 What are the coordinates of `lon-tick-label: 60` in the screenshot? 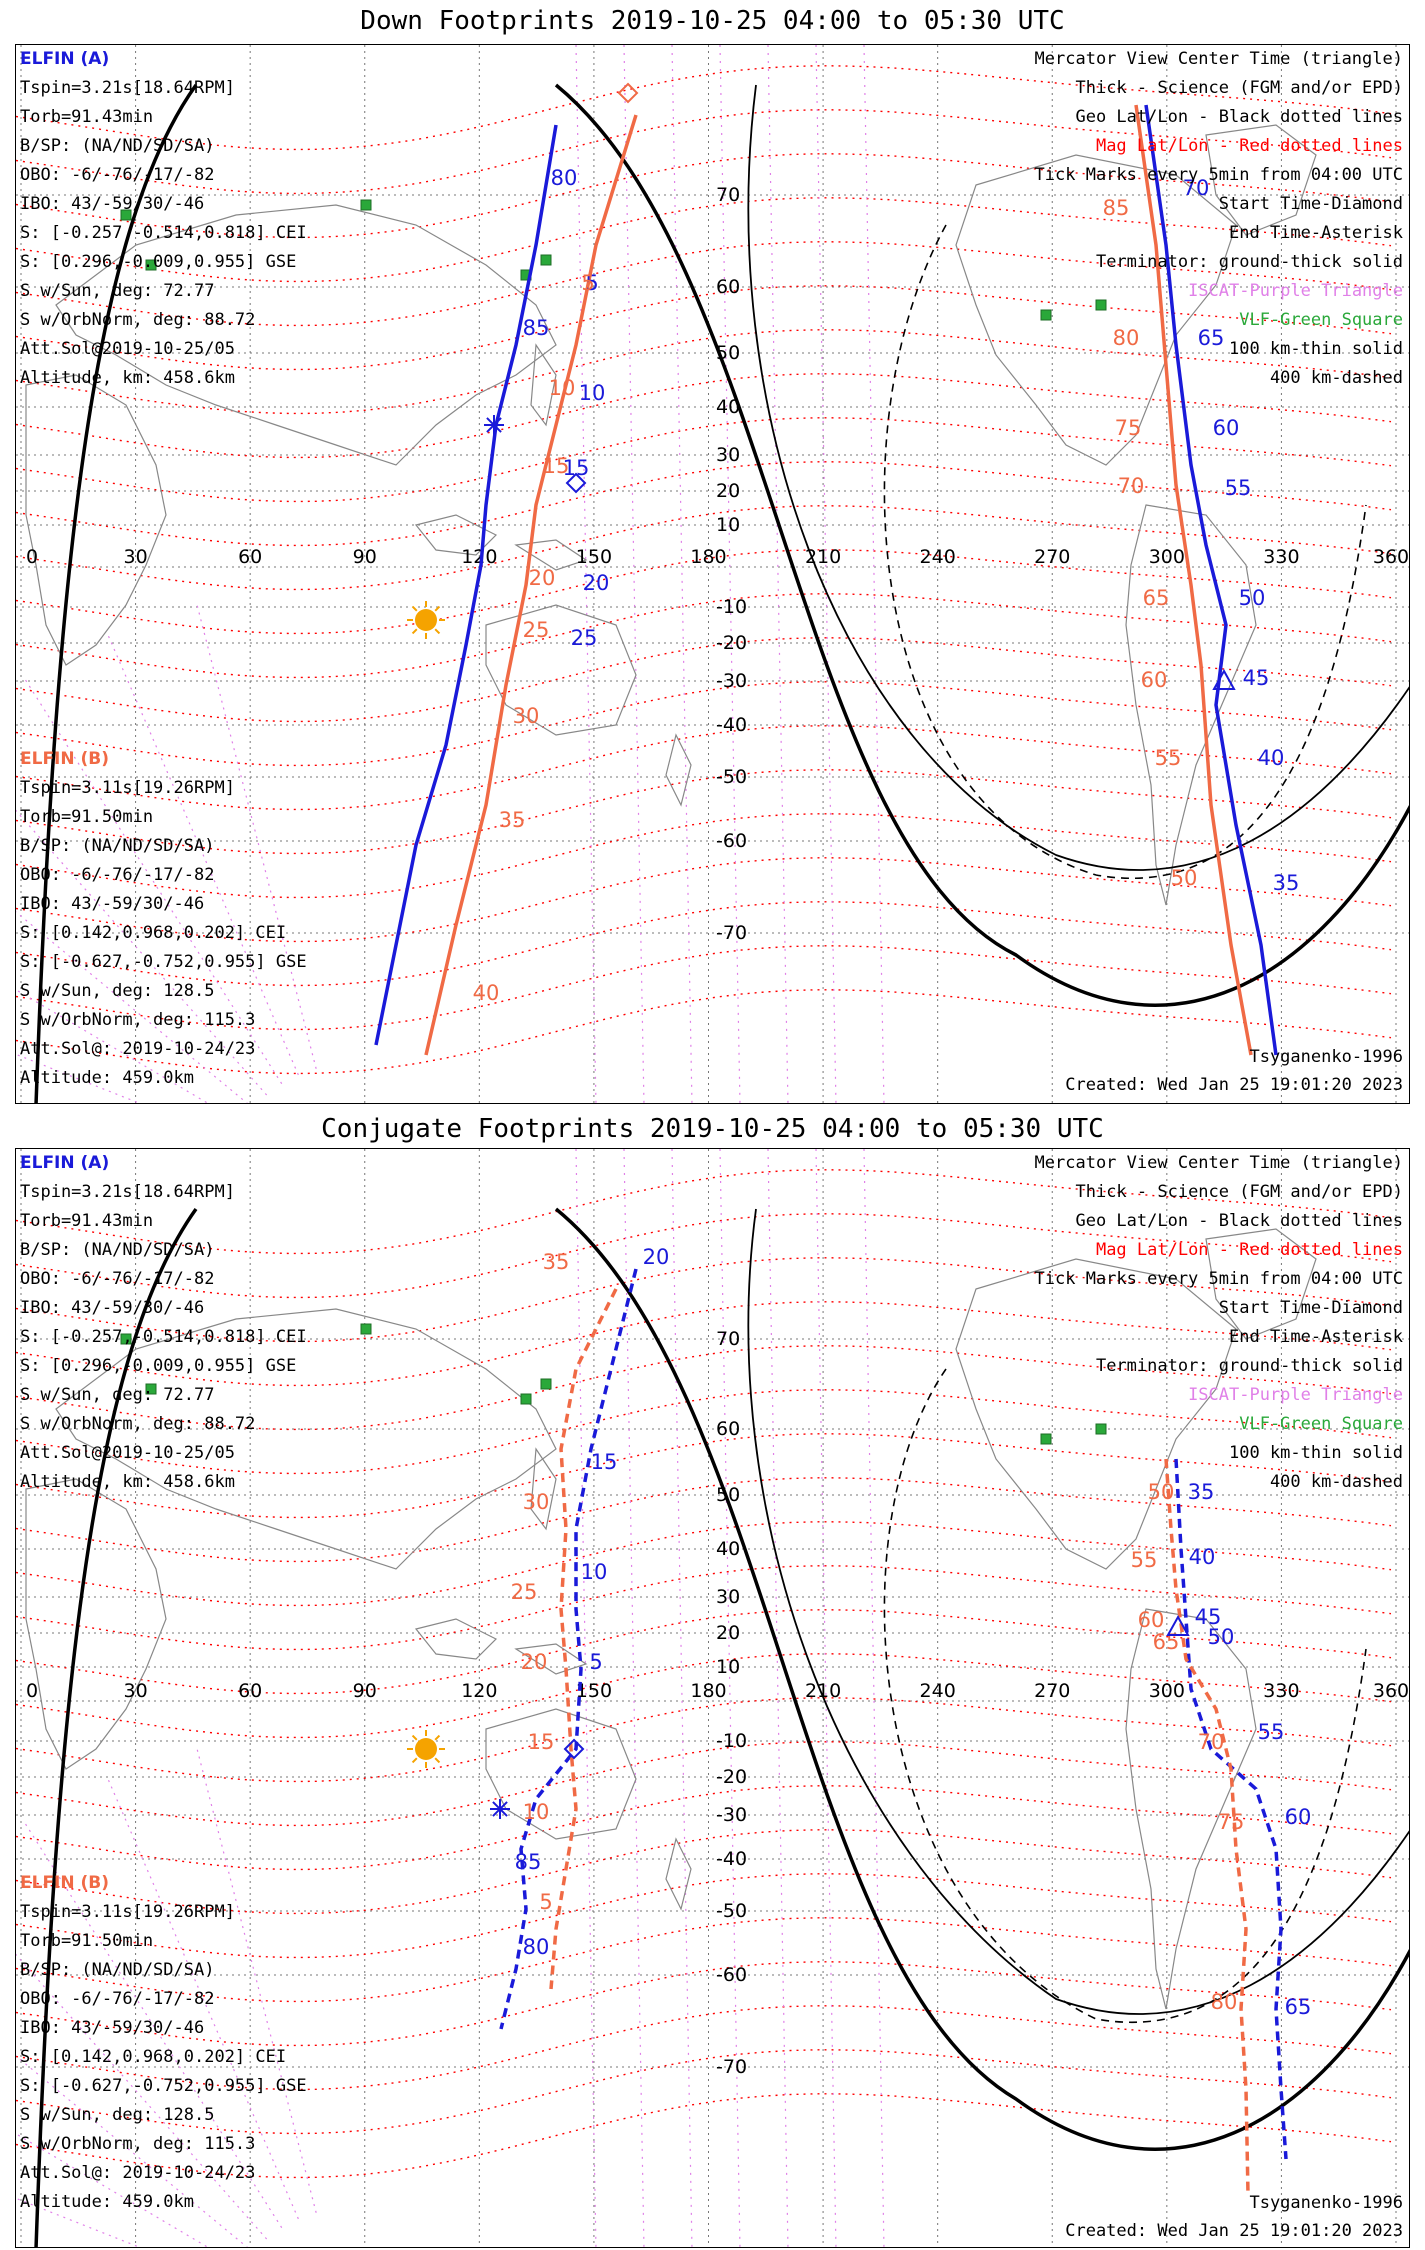 It's located at (250, 557).